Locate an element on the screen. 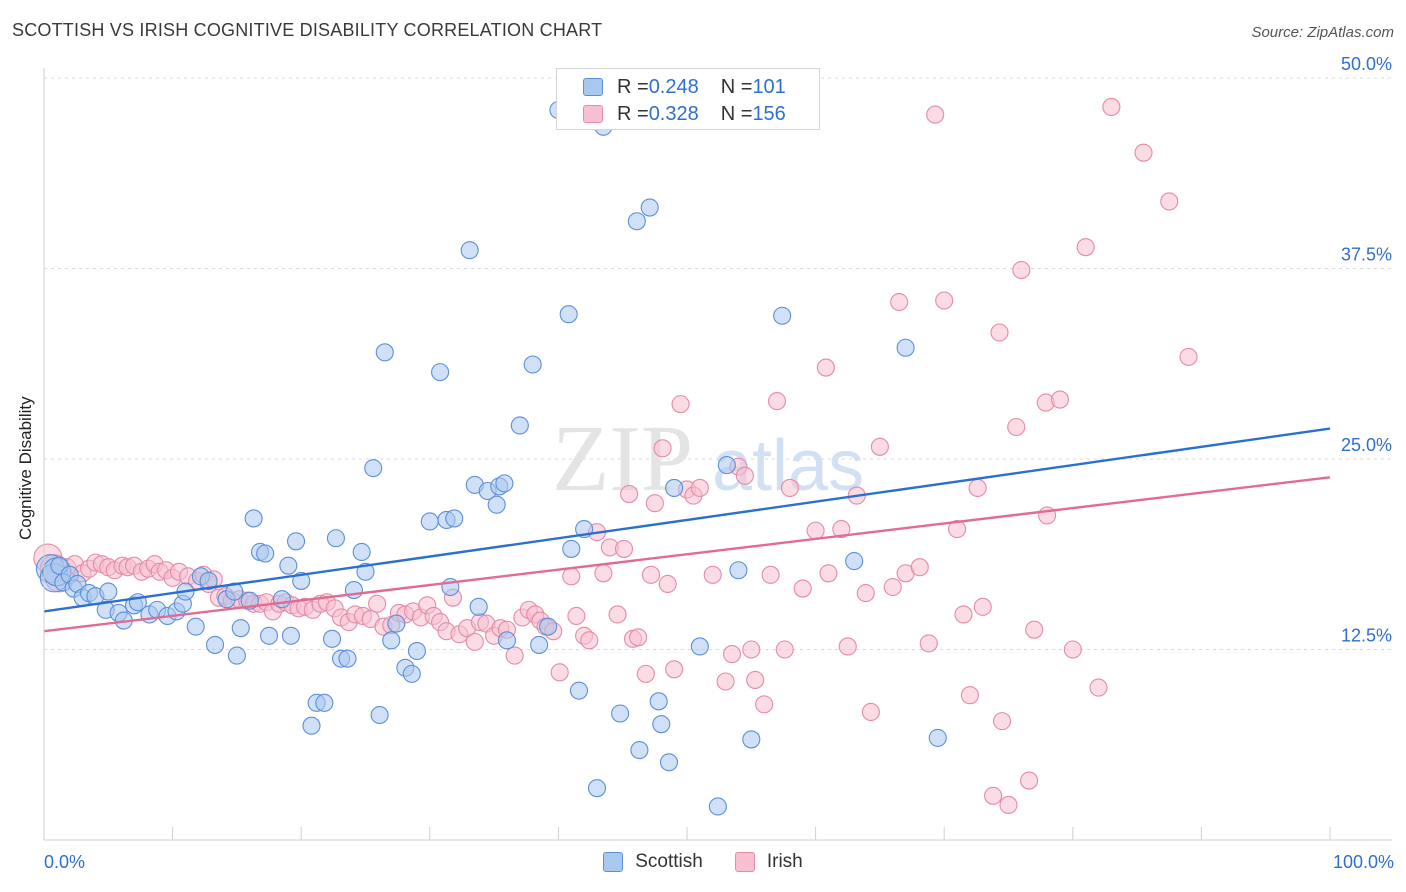 The width and height of the screenshot is (1406, 892). legend-item-irish: Irish is located at coordinates (768, 862).